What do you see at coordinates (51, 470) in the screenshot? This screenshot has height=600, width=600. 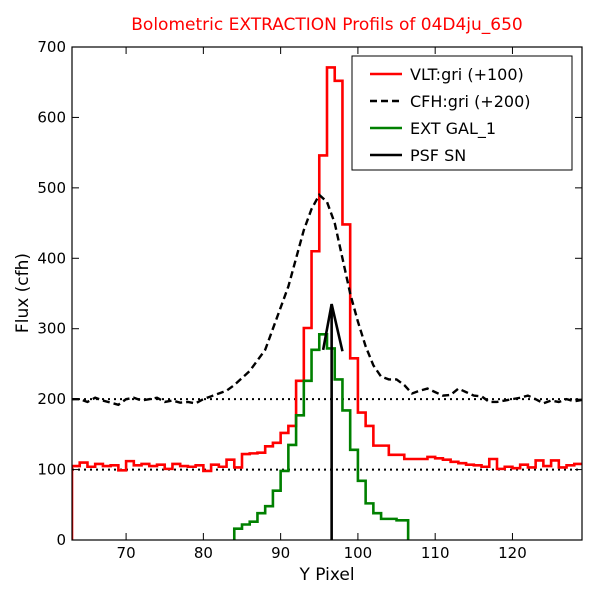 I see `y-tick-label: 100` at bounding box center [51, 470].